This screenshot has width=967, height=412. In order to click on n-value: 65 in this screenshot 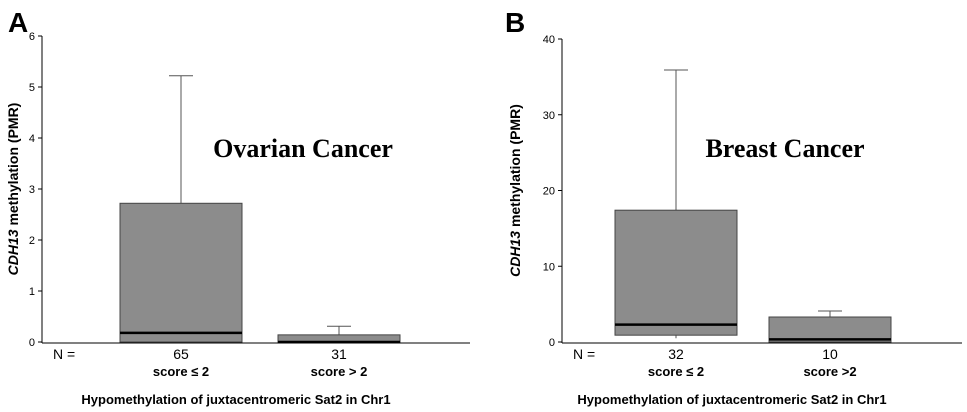, I will do `click(181, 354)`.